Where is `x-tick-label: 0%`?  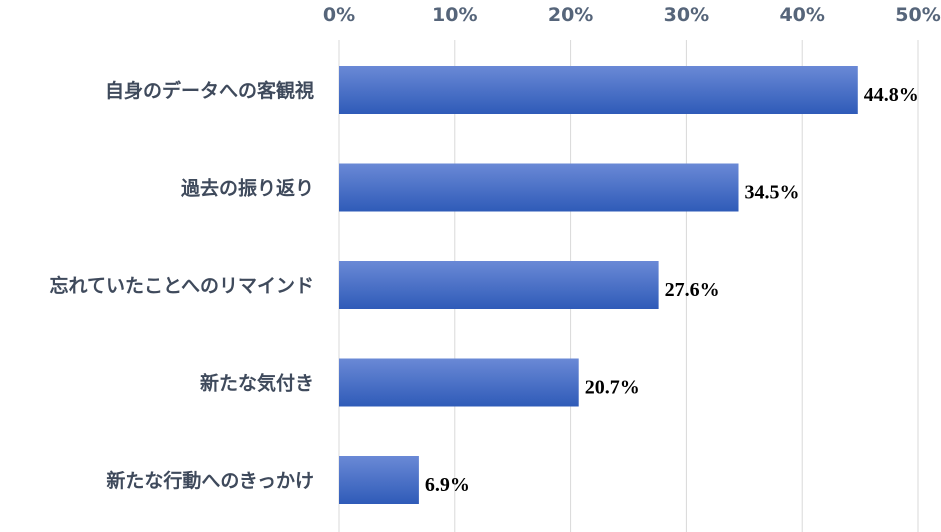
x-tick-label: 0% is located at coordinates (339, 15).